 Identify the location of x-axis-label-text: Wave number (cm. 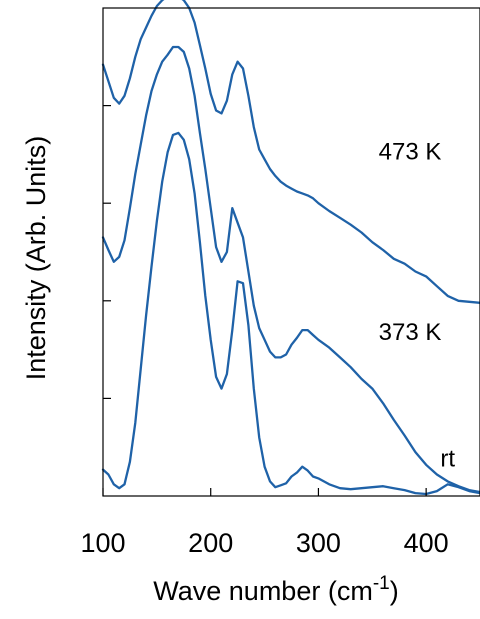
(263, 591).